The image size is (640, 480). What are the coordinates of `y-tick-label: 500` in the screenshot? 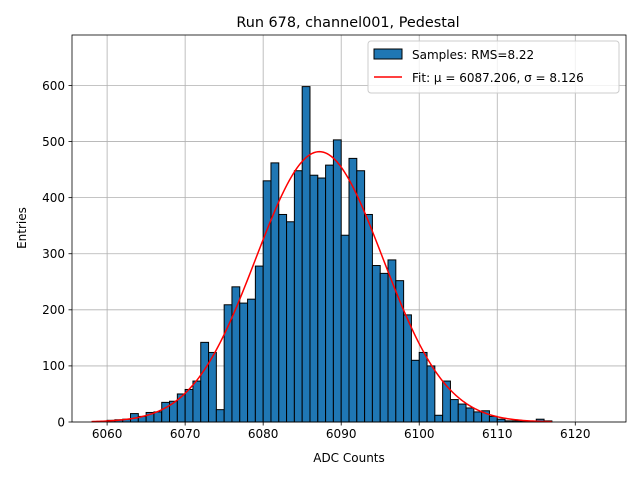 It's located at (53, 142).